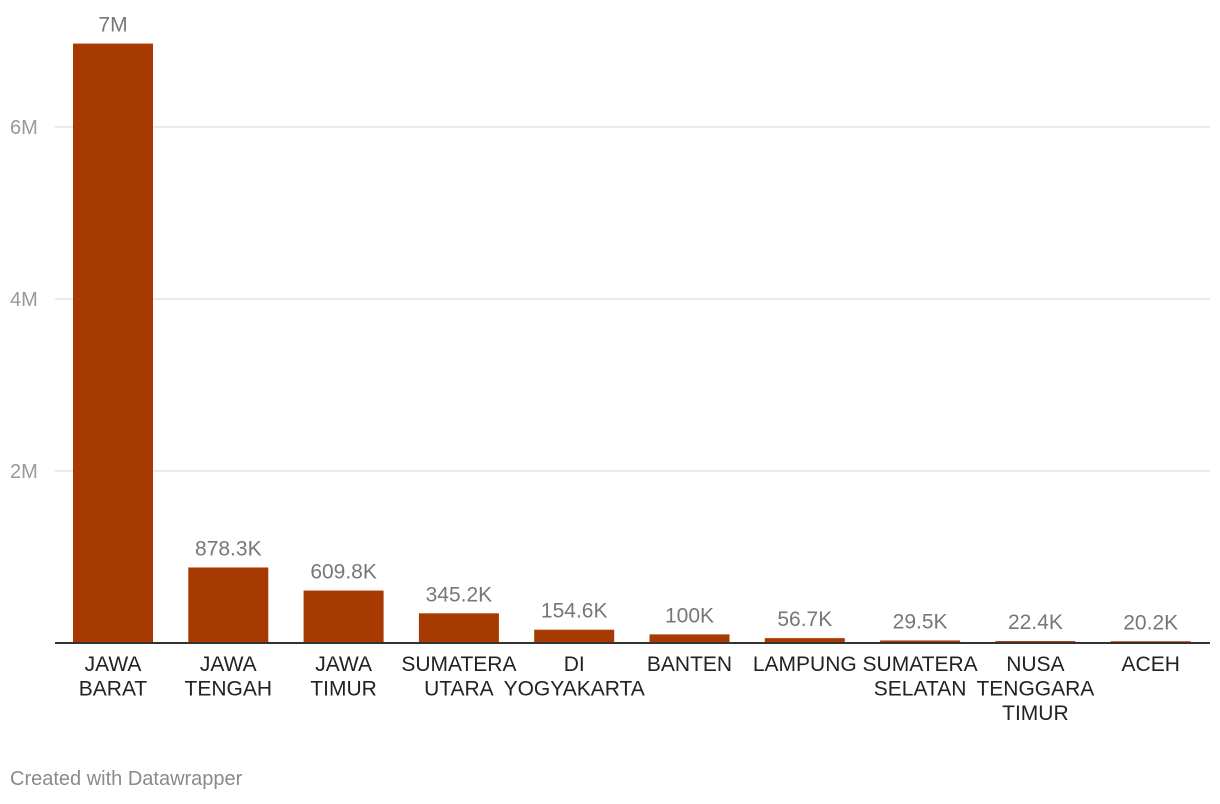 Image resolution: width=1220 pixels, height=804 pixels. What do you see at coordinates (459, 594) in the screenshot?
I see `bar-value-label: 345.2K` at bounding box center [459, 594].